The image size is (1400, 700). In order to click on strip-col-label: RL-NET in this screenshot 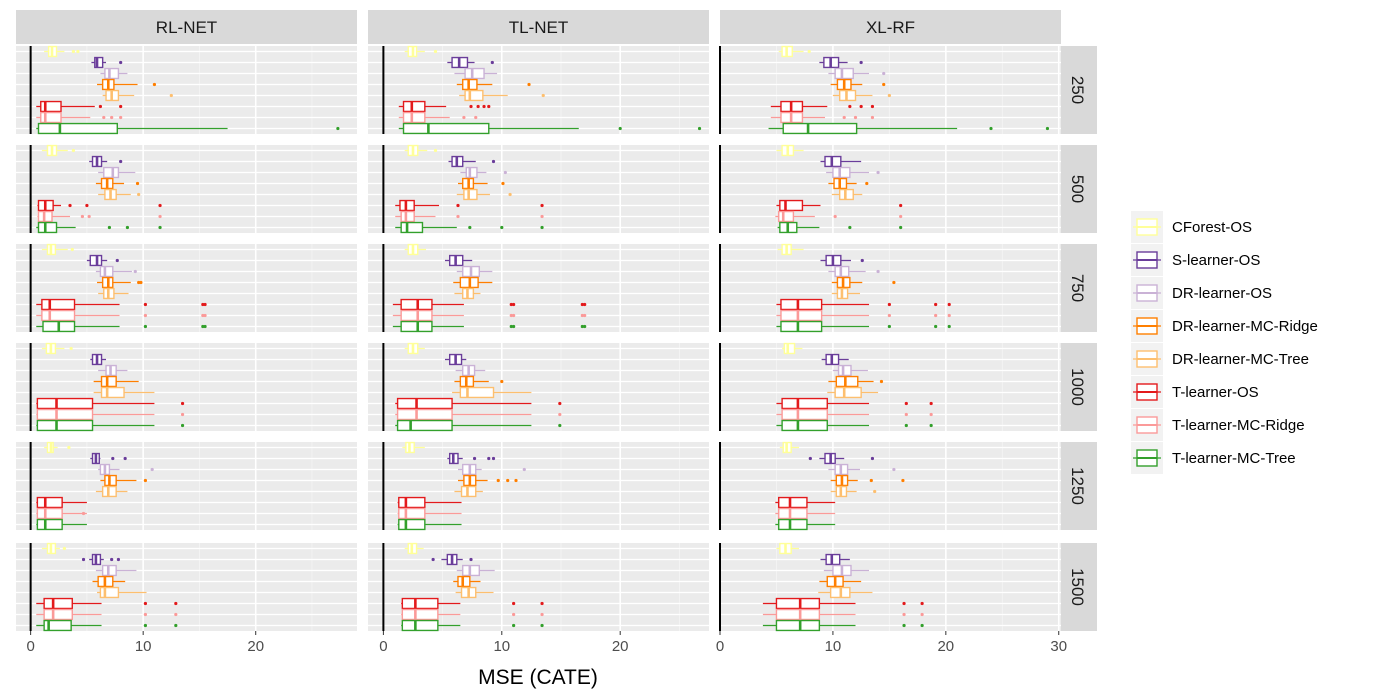, I will do `click(186, 27)`.